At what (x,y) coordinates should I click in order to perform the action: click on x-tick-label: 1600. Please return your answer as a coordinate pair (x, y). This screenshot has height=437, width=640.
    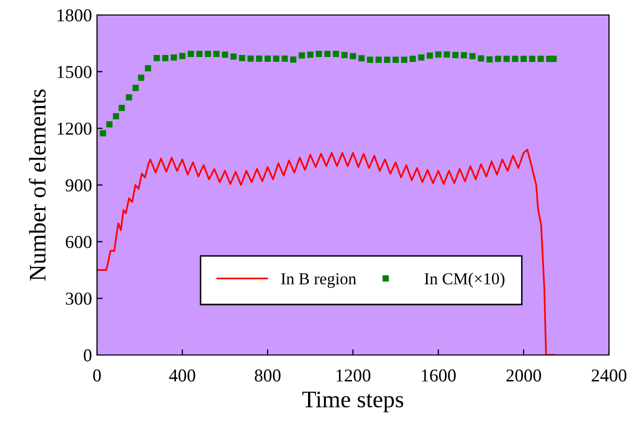
    Looking at the image, I should click on (439, 375).